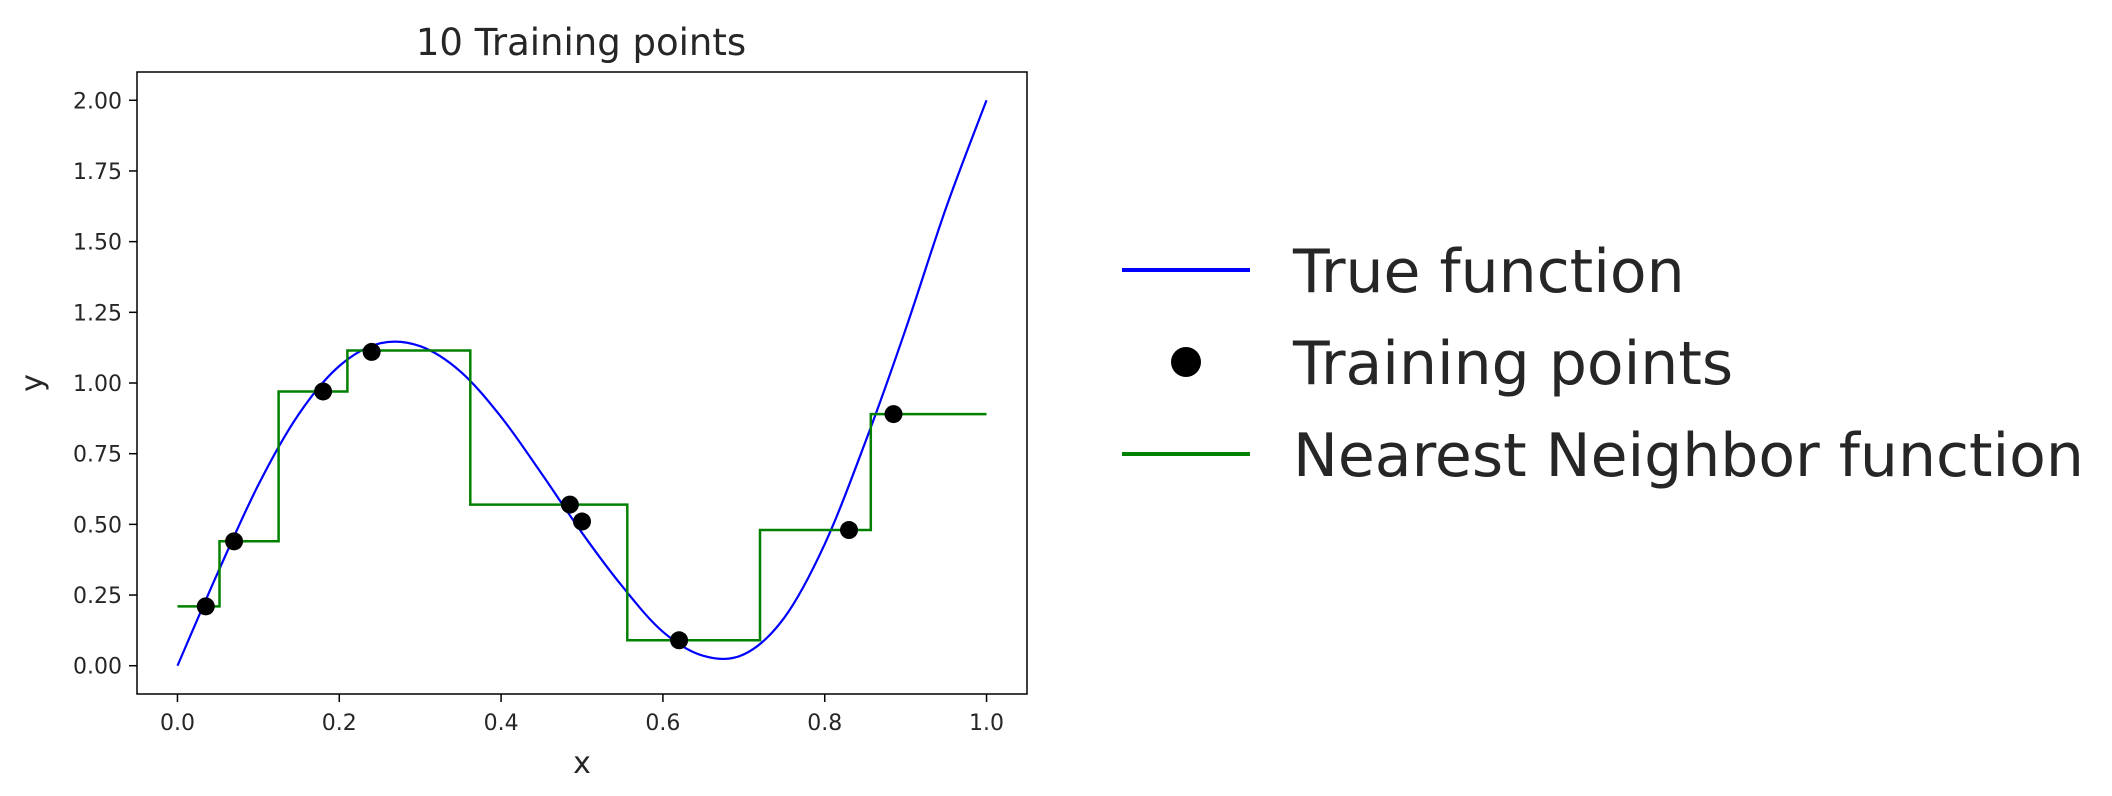 This screenshot has width=2112, height=796. Describe the element at coordinates (97, 596) in the screenshot. I see `y-tick-label: 0.25` at that location.